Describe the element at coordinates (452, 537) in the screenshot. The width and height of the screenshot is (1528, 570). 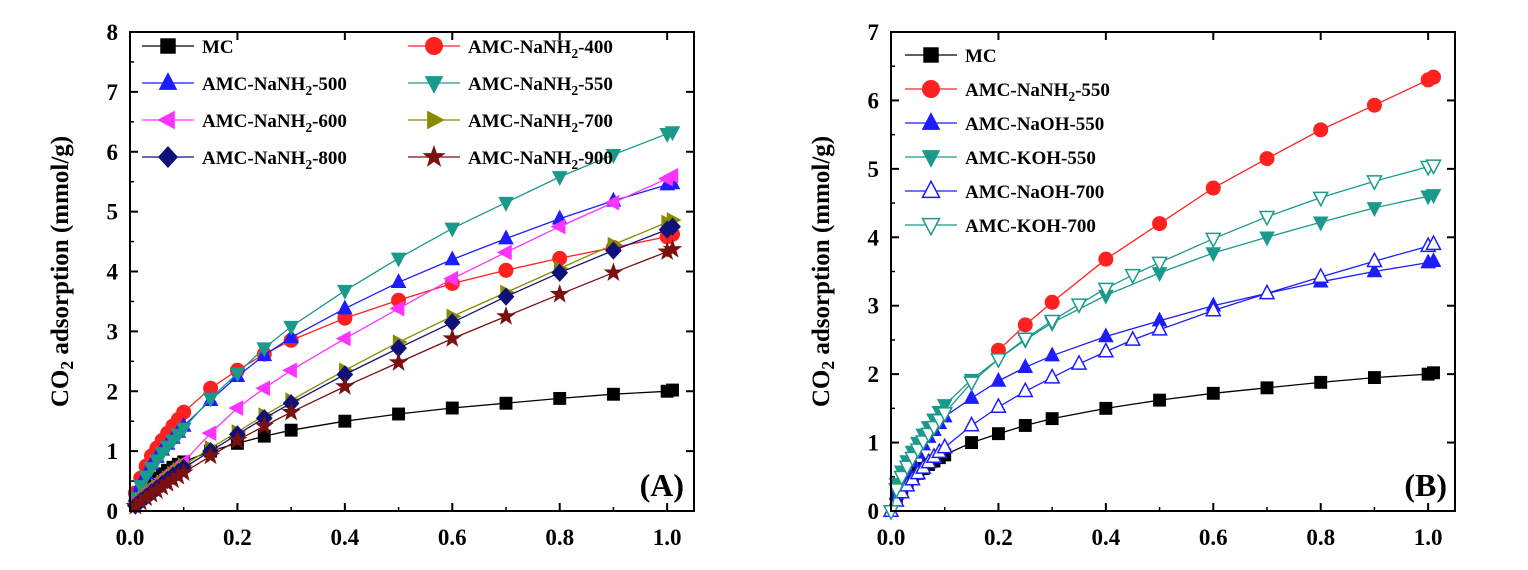
I see `x-tick-label: 0.6` at that location.